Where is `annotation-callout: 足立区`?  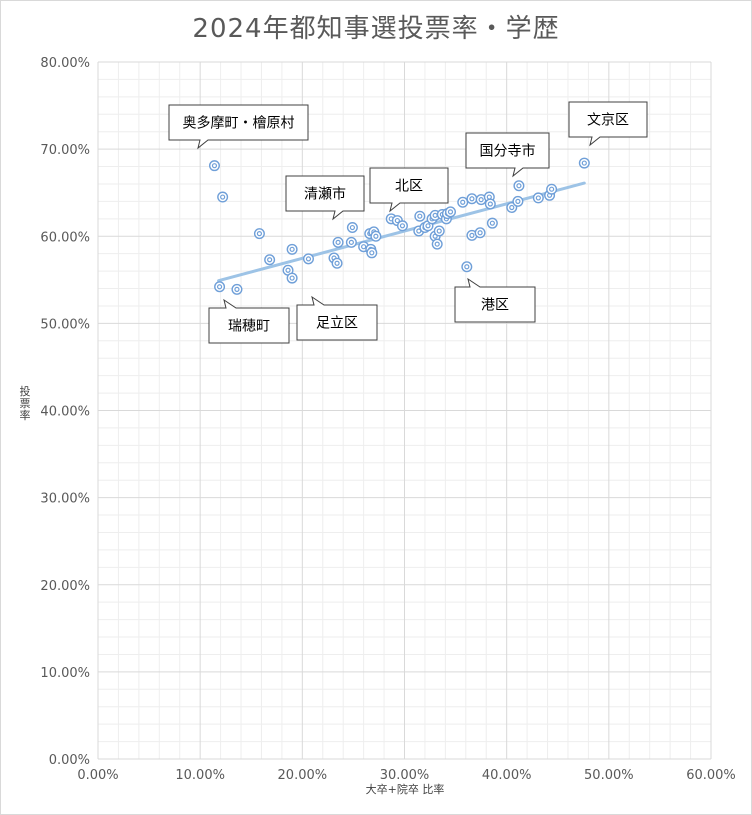 annotation-callout: 足立区 is located at coordinates (337, 318).